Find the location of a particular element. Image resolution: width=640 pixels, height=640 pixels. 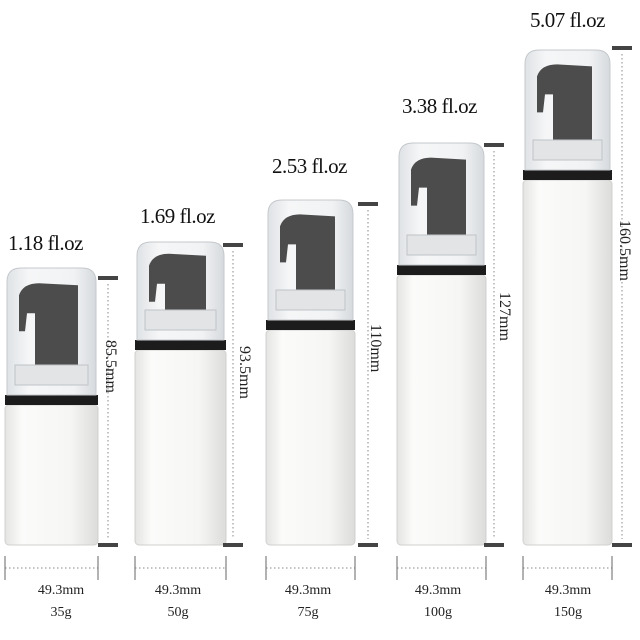

bottle-2-collar is located at coordinates (180, 345).